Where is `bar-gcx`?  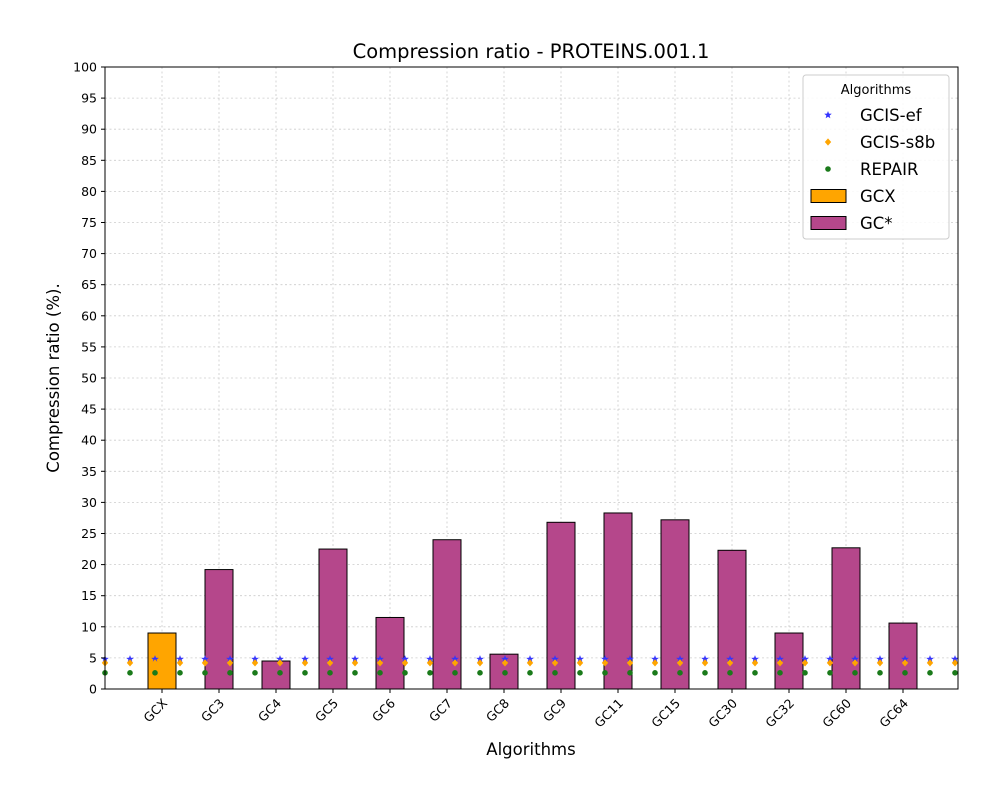
bar-gcx is located at coordinates (162, 661).